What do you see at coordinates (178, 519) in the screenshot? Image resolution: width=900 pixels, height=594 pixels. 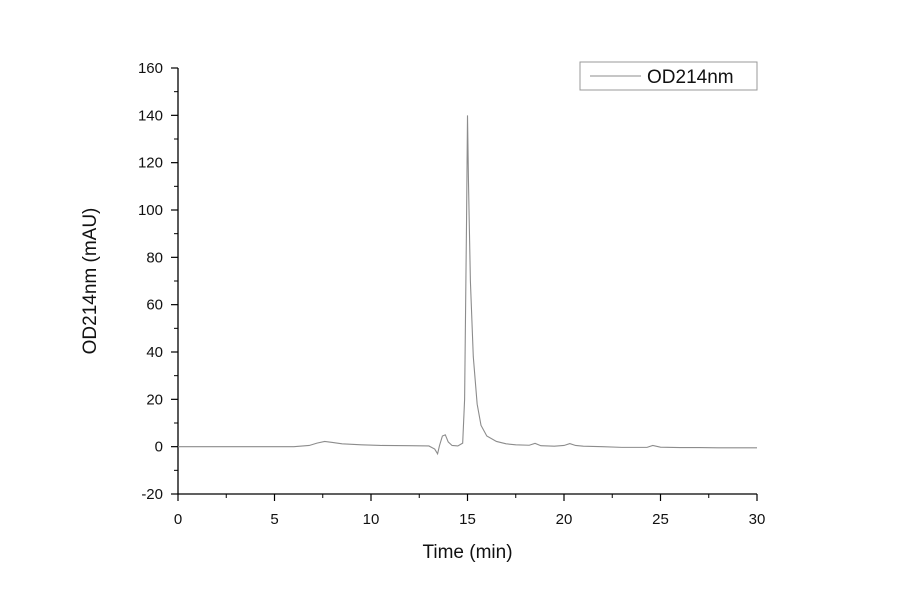 I see `x-tick-label: 0` at bounding box center [178, 519].